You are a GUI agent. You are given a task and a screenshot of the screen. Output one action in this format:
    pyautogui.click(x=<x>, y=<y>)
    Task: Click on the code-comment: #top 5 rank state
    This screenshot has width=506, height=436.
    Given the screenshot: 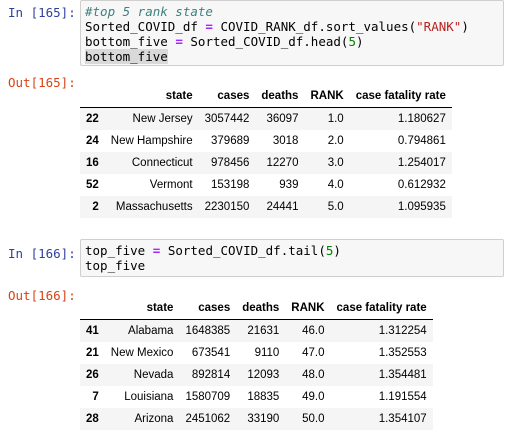 What is the action you would take?
    pyautogui.click(x=149, y=11)
    